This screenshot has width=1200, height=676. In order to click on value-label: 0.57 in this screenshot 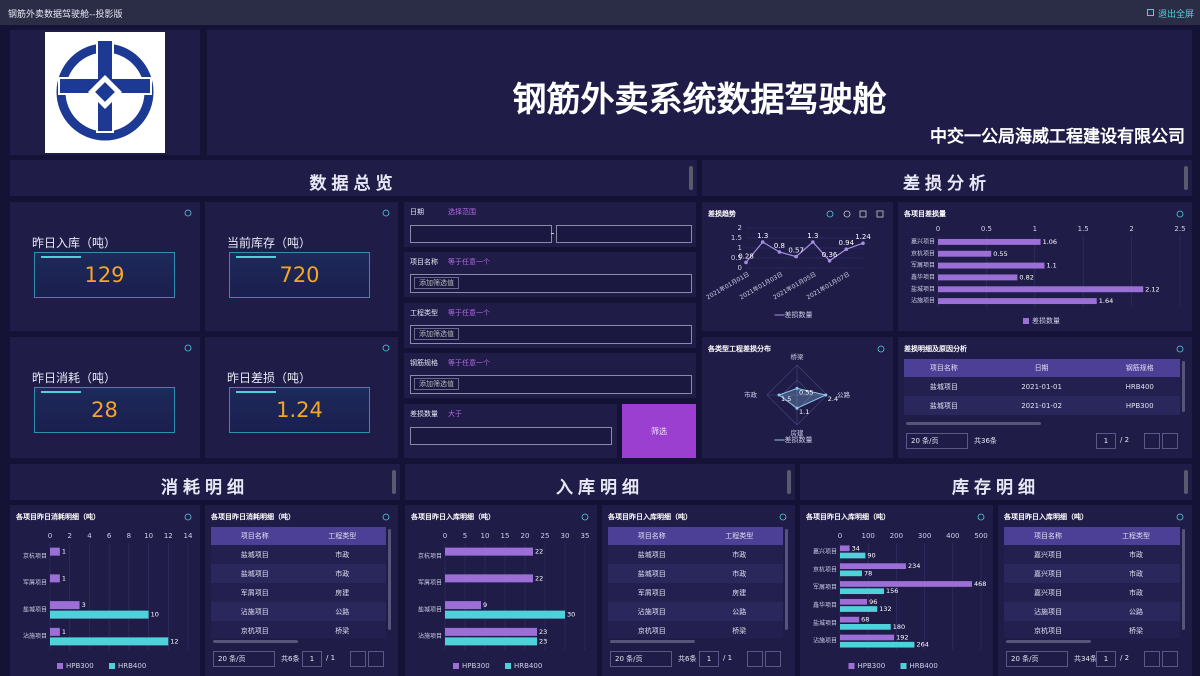, I will do `click(796, 251)`.